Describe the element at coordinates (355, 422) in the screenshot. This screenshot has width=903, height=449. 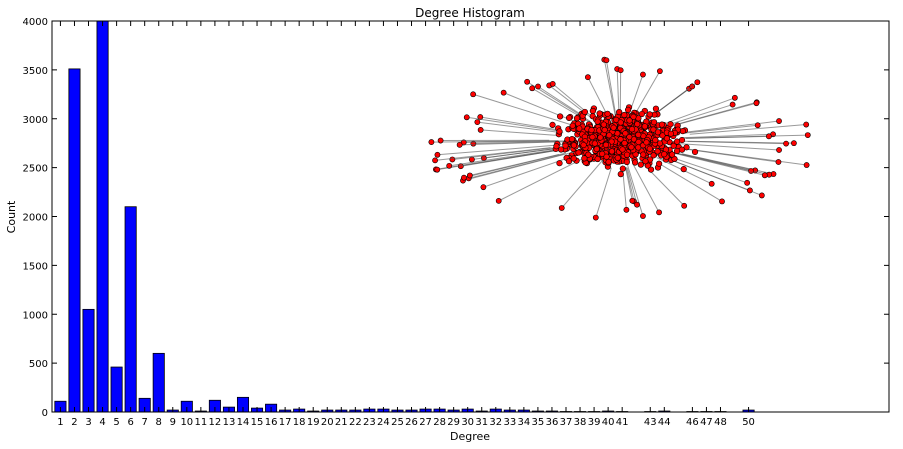
I see `x-tick-label: 22` at that location.